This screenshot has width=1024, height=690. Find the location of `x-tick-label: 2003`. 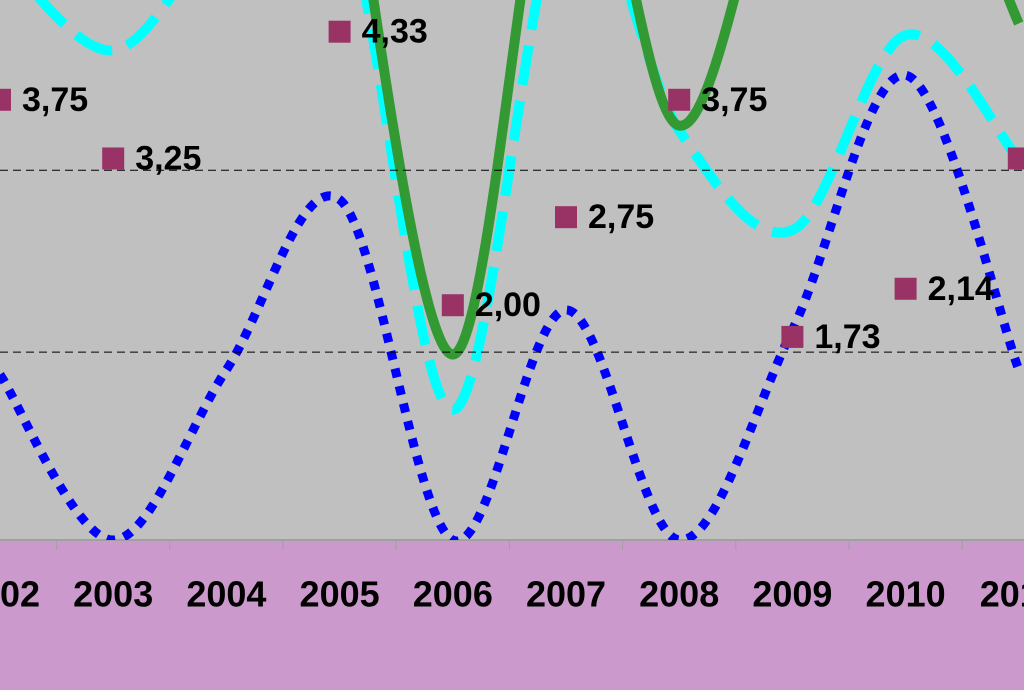

x-tick-label: 2003 is located at coordinates (113, 594).